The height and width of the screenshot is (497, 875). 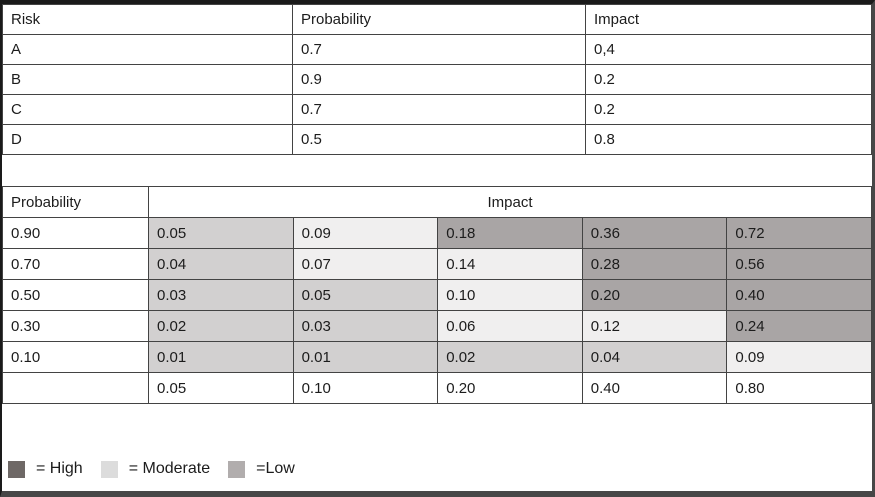 What do you see at coordinates (510, 388) in the screenshot?
I see `impact-scale-cell: 0.20` at bounding box center [510, 388].